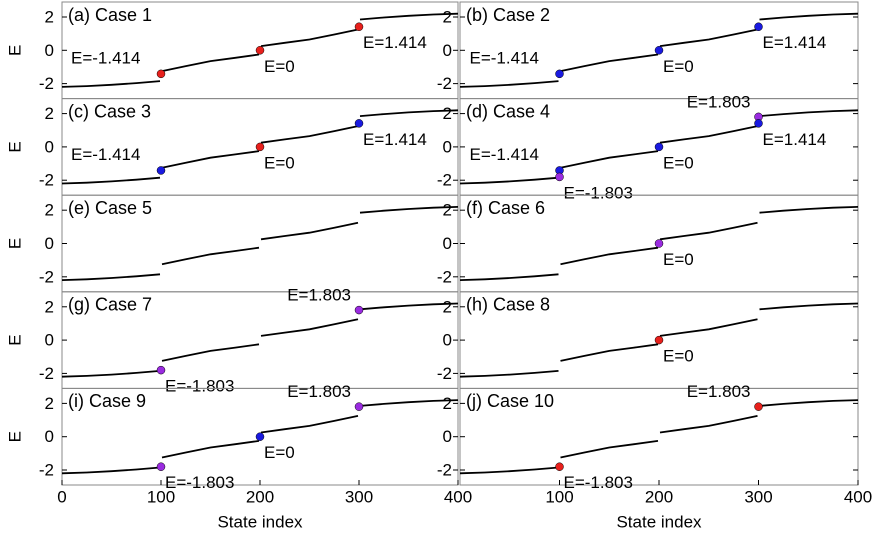  Describe the element at coordinates (508, 111) in the screenshot. I see `panel-title: (d) Case 4` at that location.